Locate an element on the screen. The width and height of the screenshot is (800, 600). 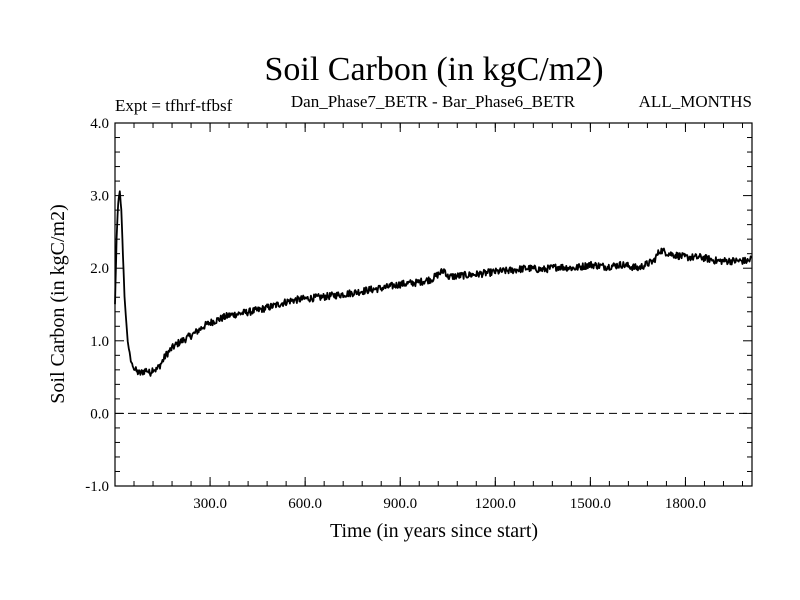
y-axis-label: Soil Carbon (in kgC/m2) is located at coordinates (58, 303).